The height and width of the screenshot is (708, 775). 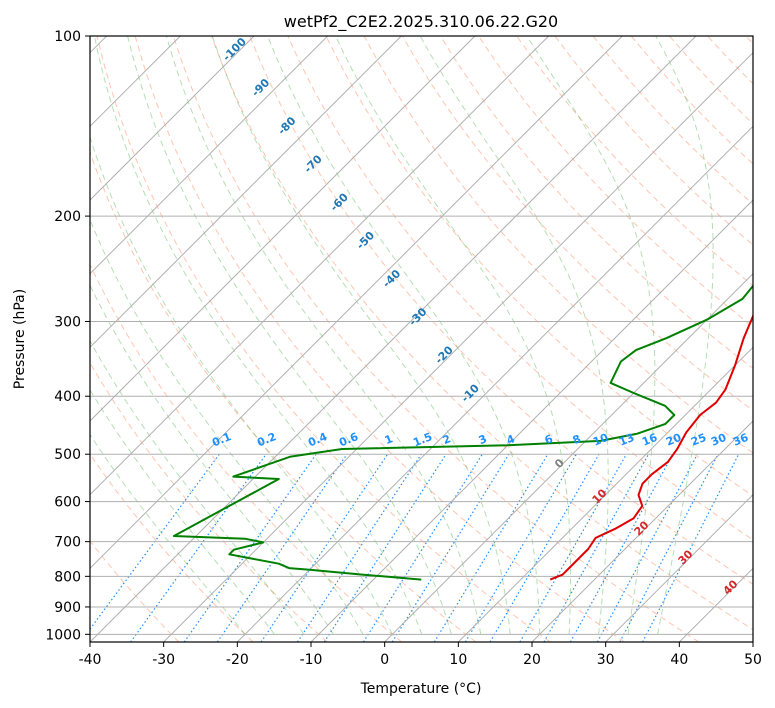 What do you see at coordinates (483, 439) in the screenshot?
I see `mixing-ratio-label: 3` at bounding box center [483, 439].